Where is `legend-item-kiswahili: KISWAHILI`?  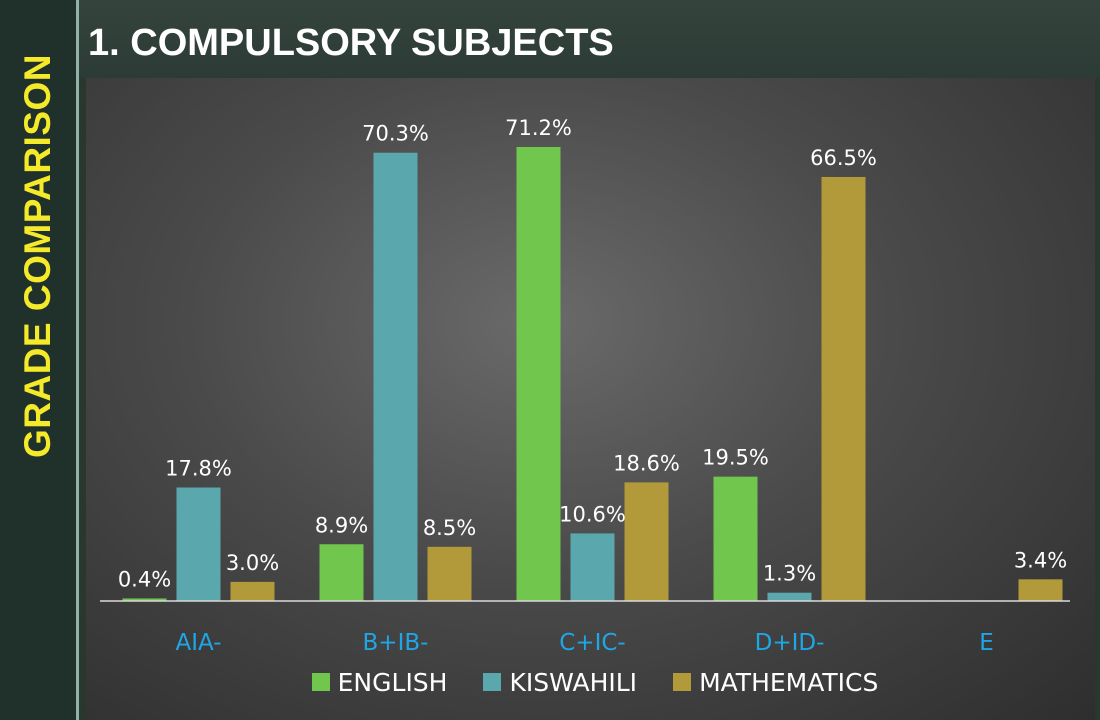
legend-item-kiswahili: KISWAHILI is located at coordinates (560, 682).